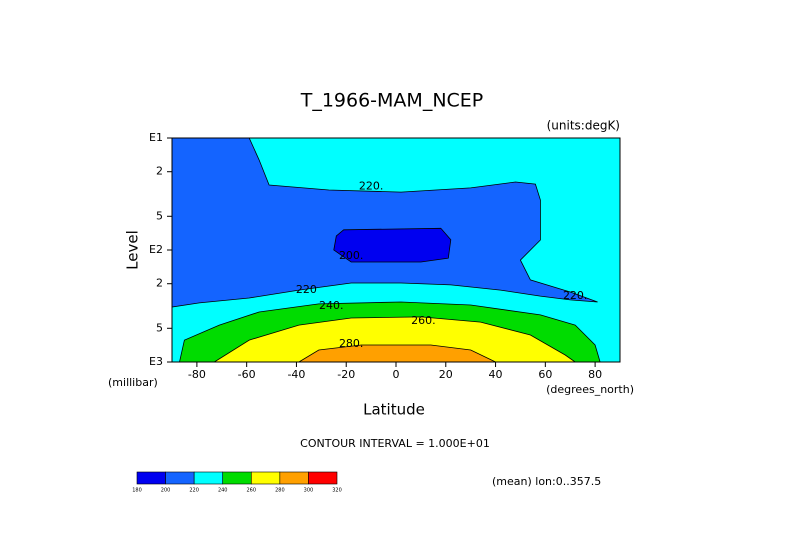 This screenshot has height=558, width=789. Describe the element at coordinates (394, 410) in the screenshot. I see `x-axis-label: Latitude` at that location.